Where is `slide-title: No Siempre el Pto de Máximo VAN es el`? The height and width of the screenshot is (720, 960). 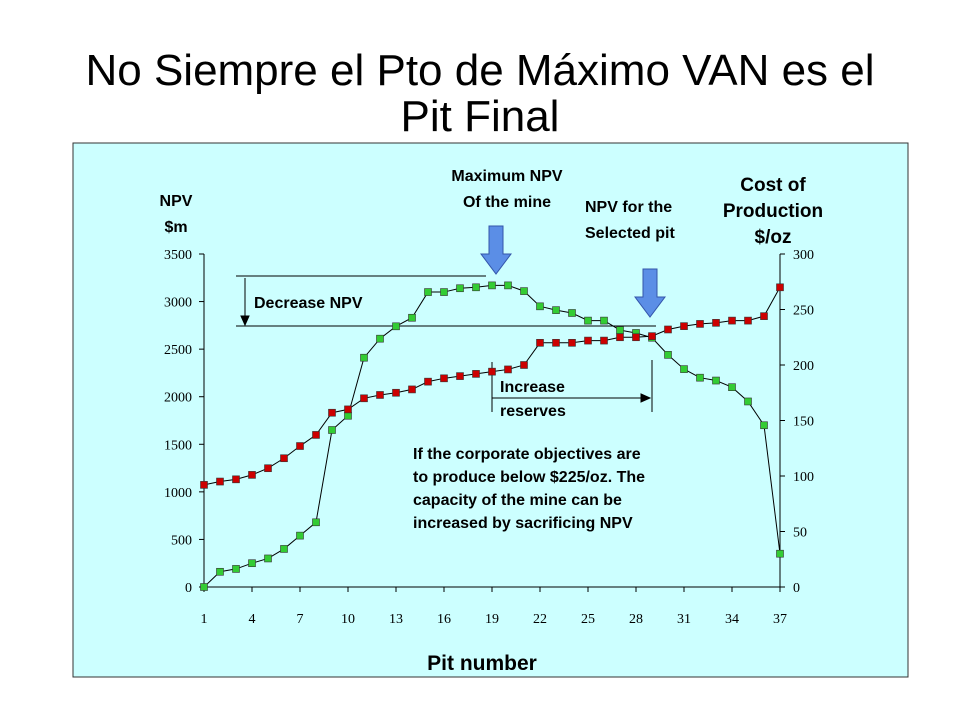 slide-title: No Siempre el Pto de Máximo VAN es el is located at coordinates (479, 70).